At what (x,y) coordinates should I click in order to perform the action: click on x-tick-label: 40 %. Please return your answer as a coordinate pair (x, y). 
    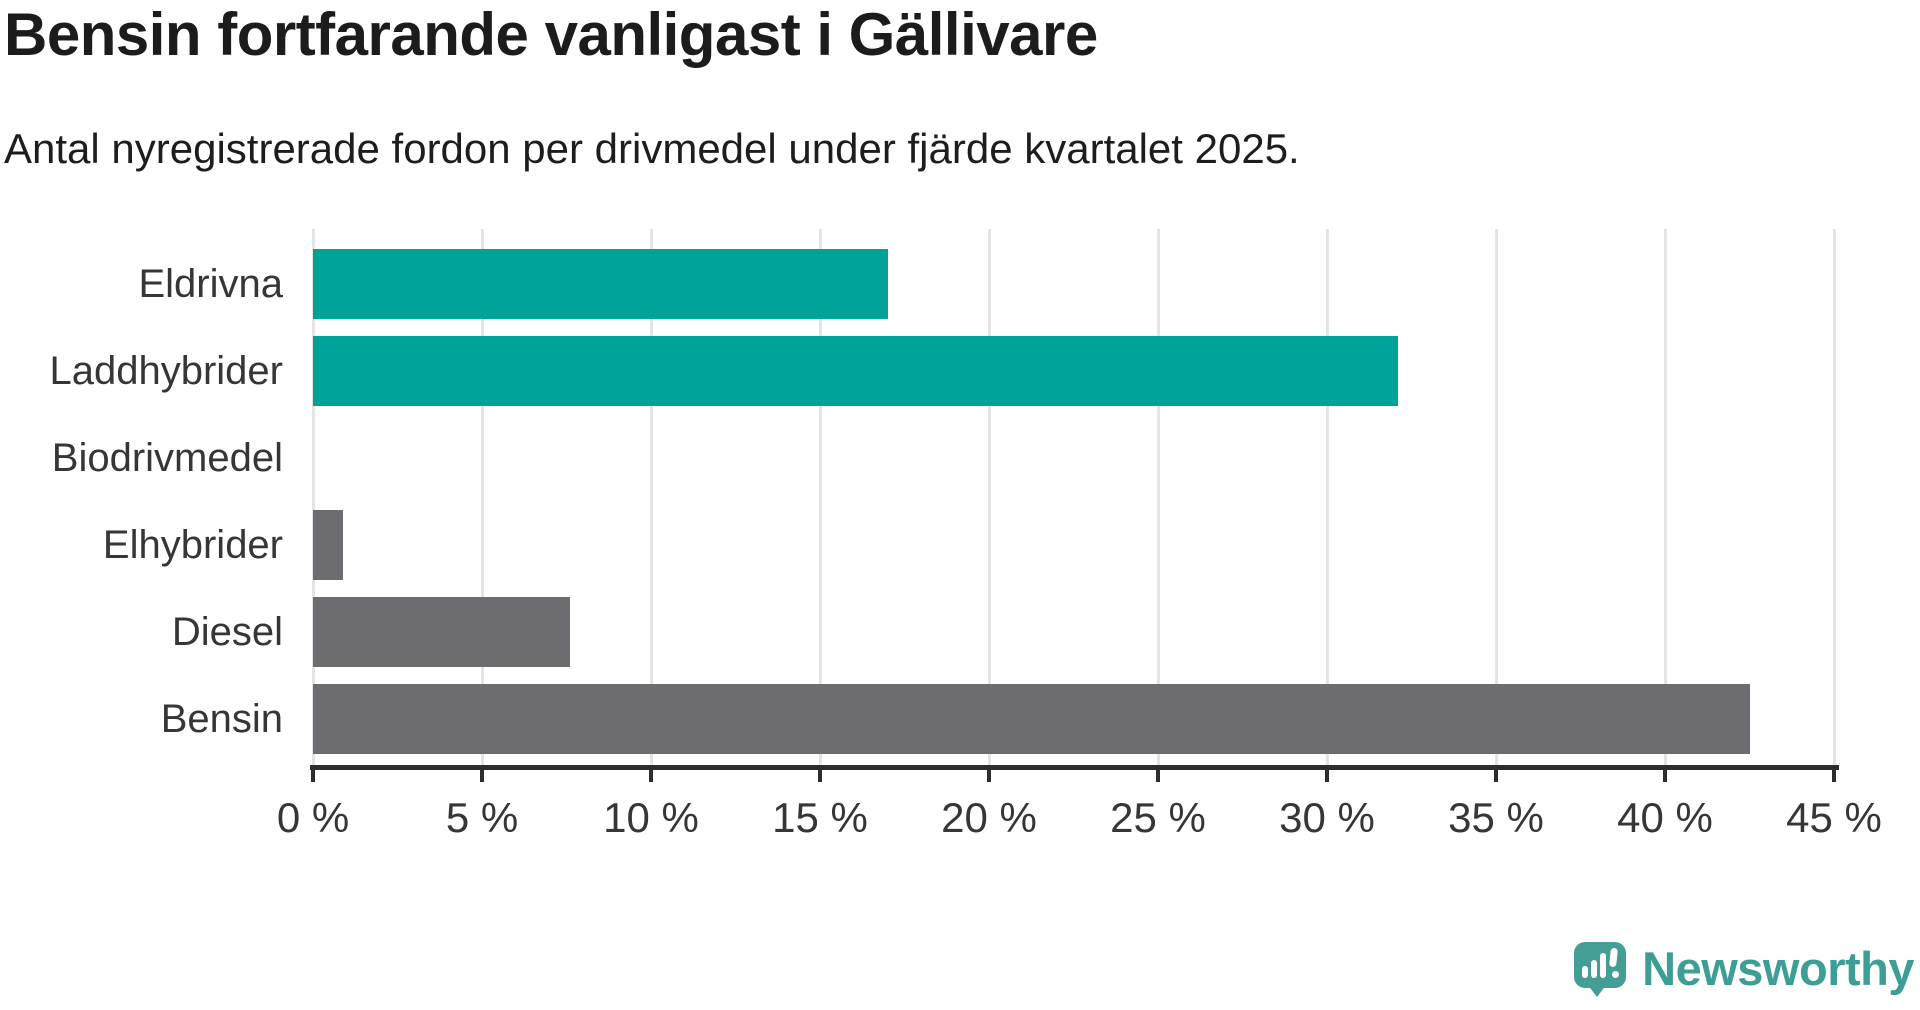
    Looking at the image, I should click on (1665, 817).